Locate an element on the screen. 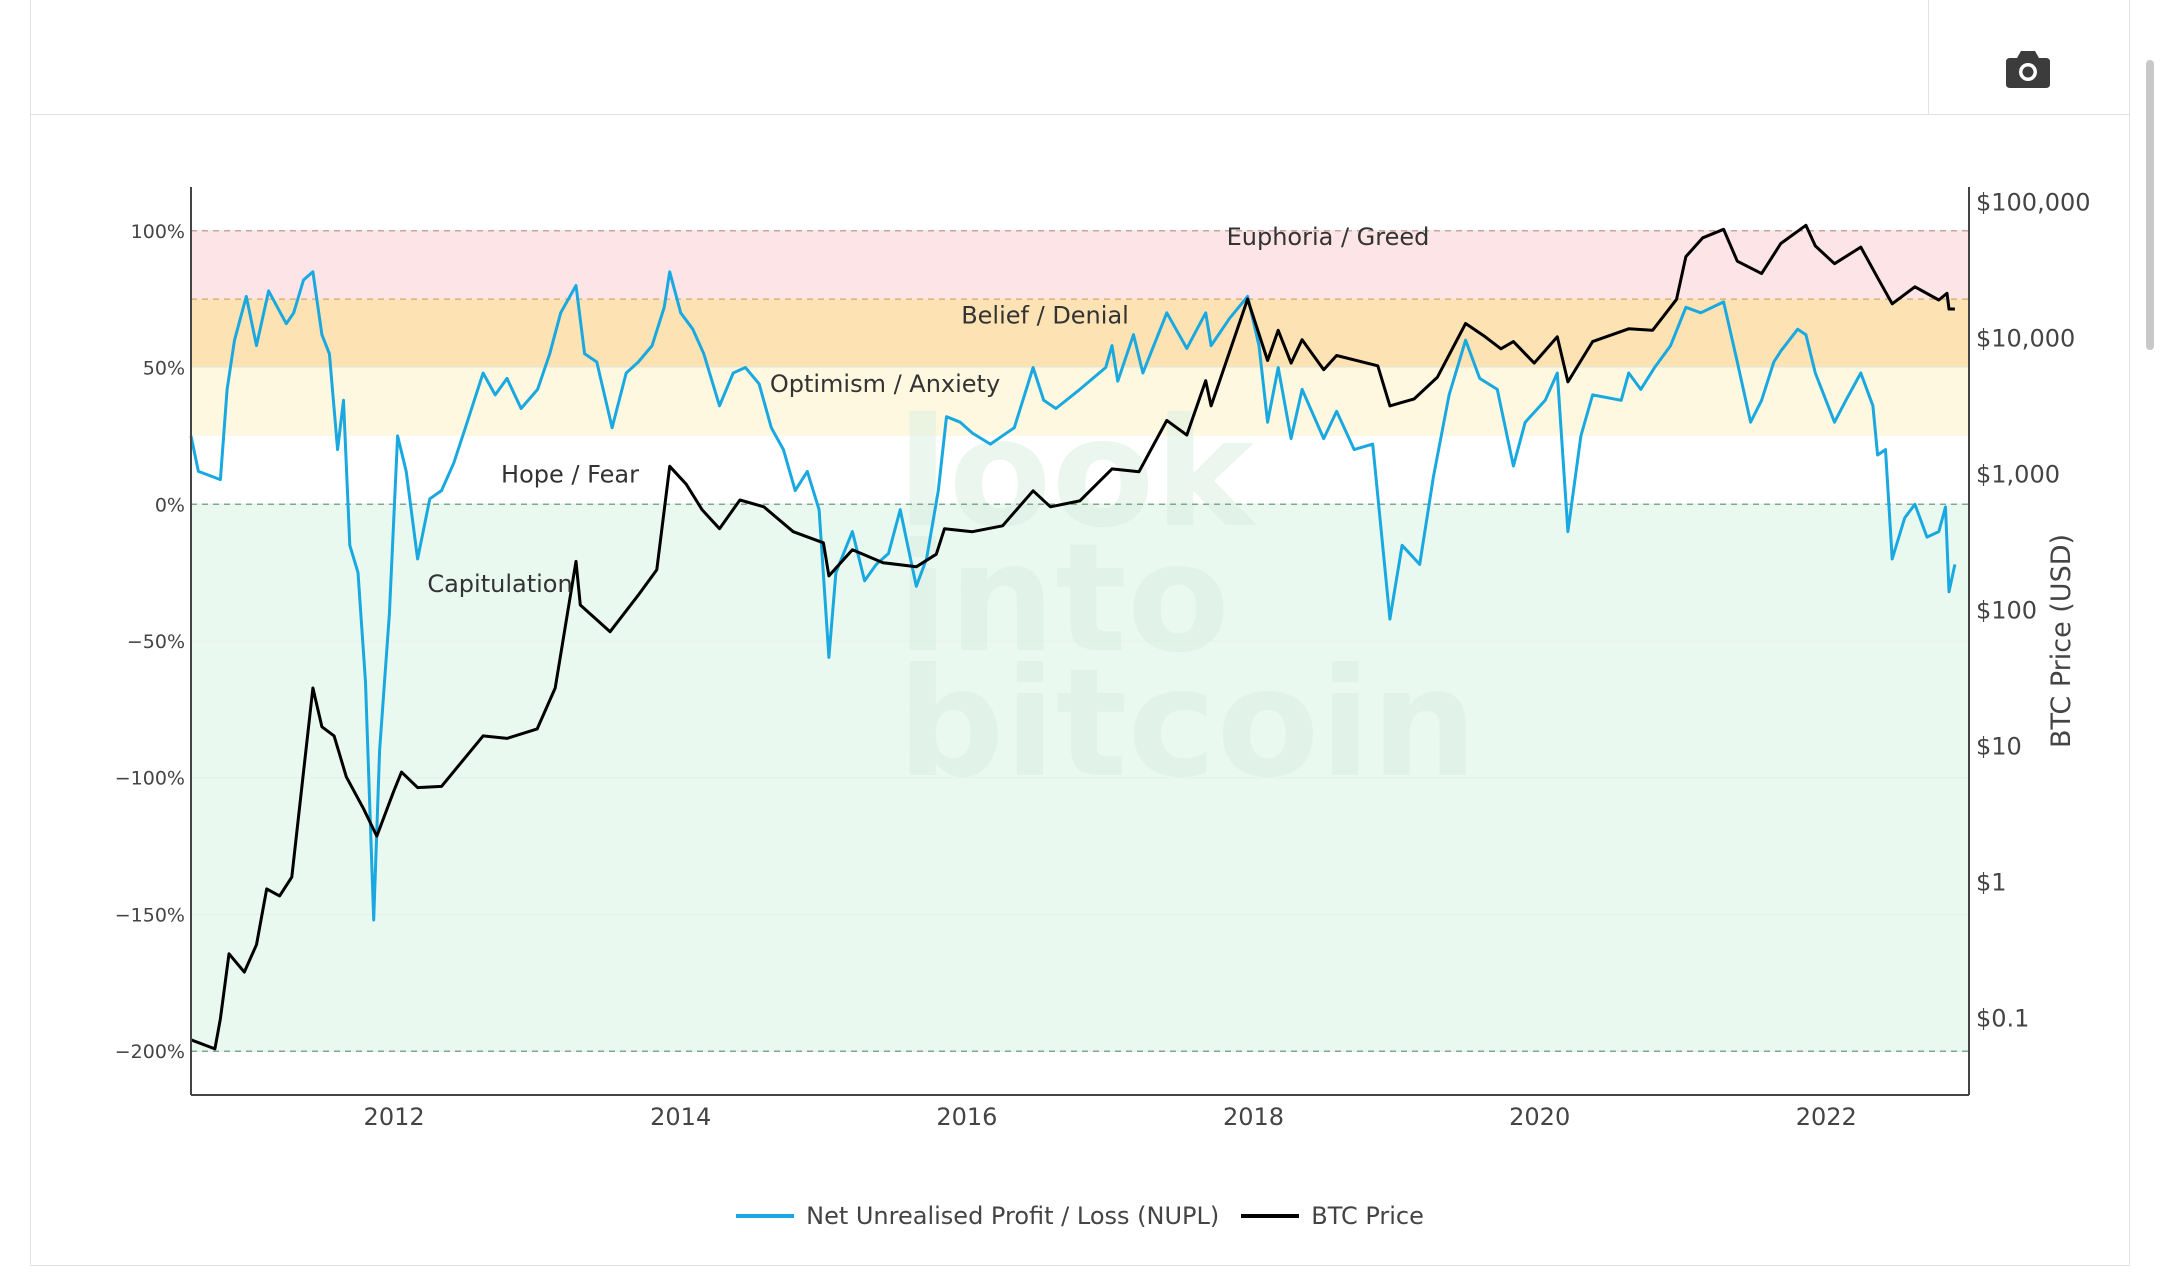 This screenshot has height=1278, width=2160. legend-label-btc-price: BTC Price is located at coordinates (1367, 1216).